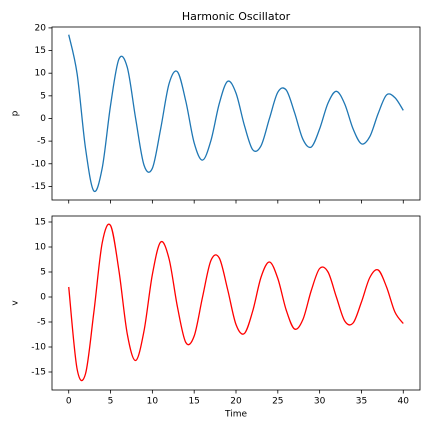 The height and width of the screenshot is (432, 432). What do you see at coordinates (277, 402) in the screenshot?
I see `x-tick-label: 25` at bounding box center [277, 402].